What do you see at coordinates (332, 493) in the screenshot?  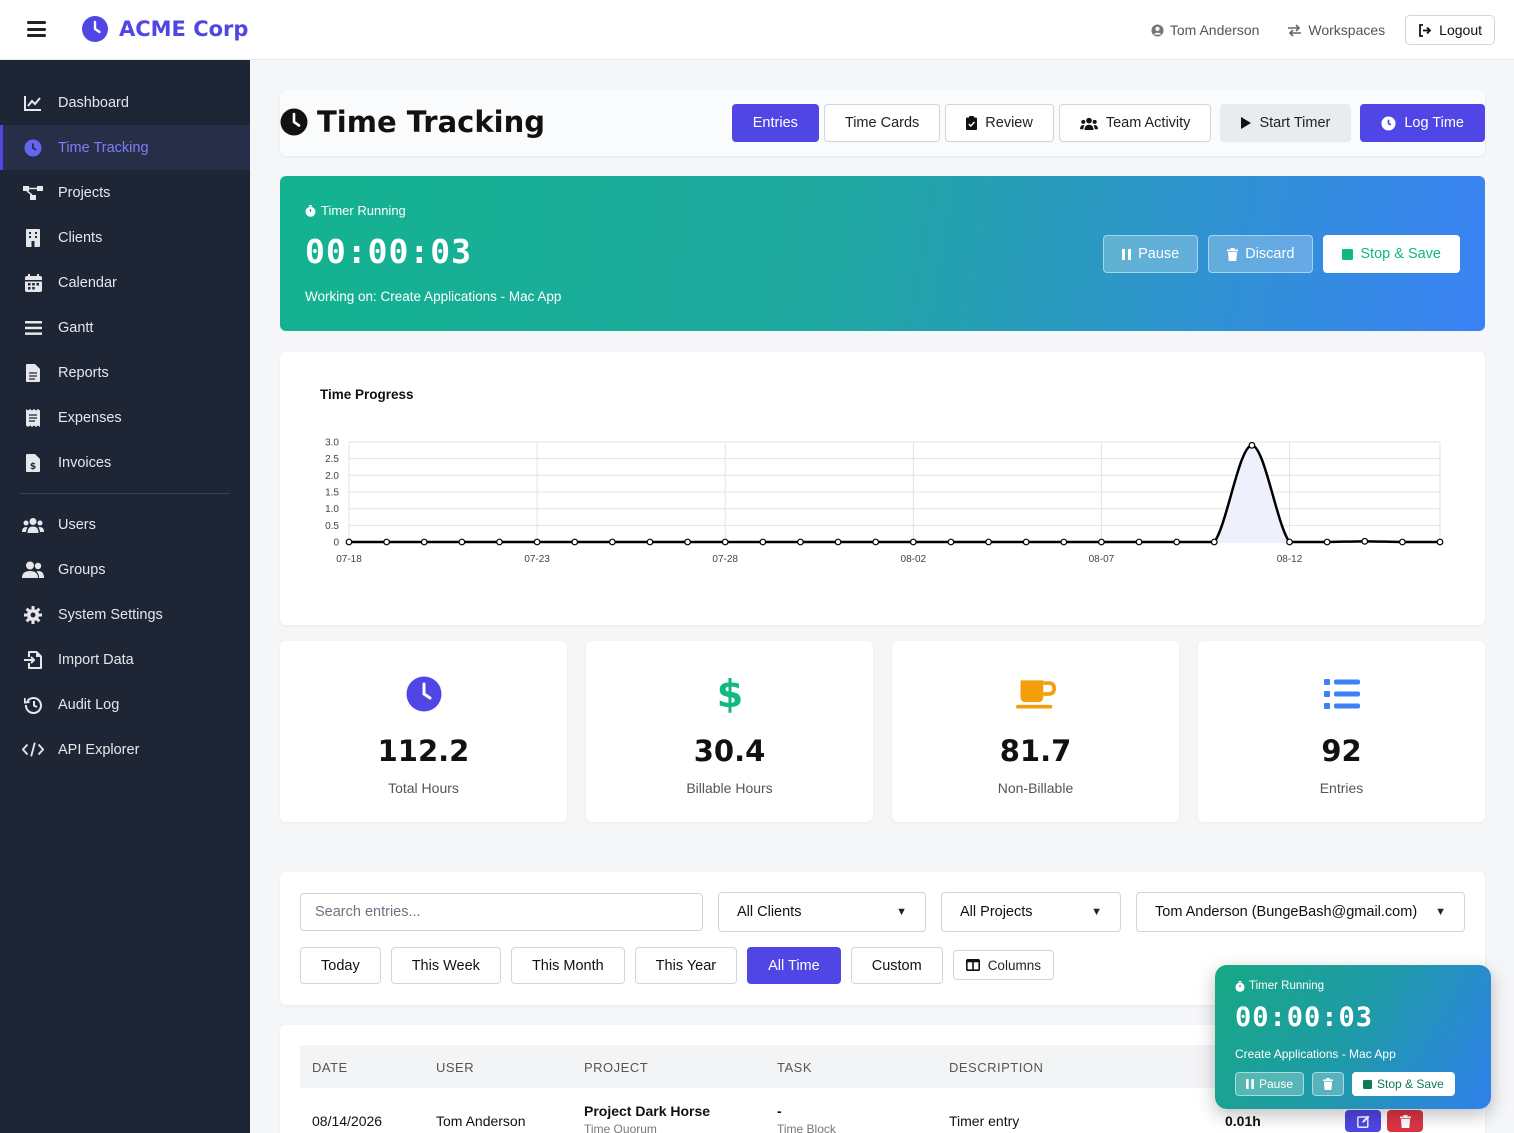 I see `y-tick-label: 1.5` at bounding box center [332, 493].